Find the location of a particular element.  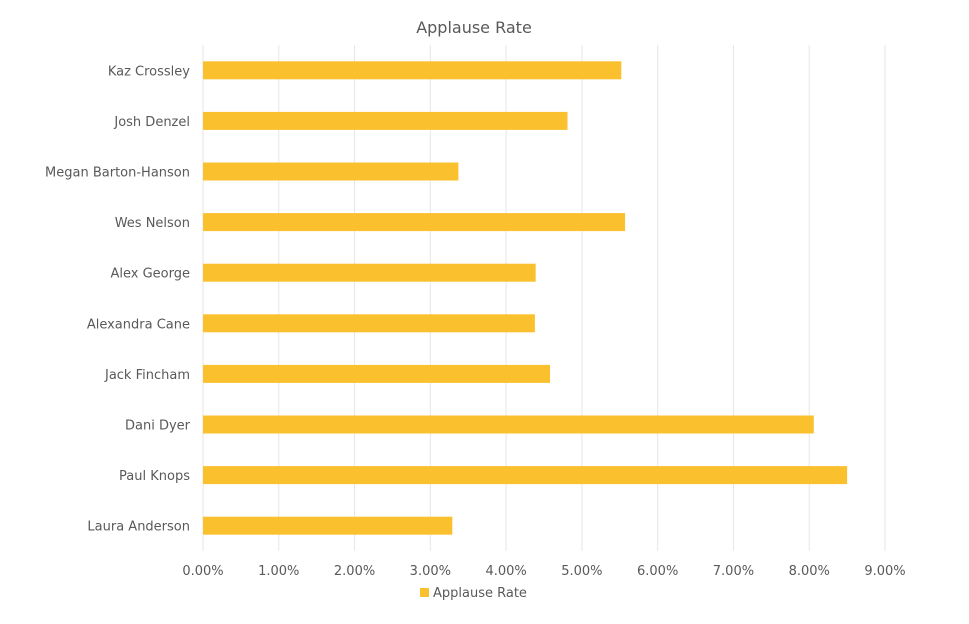

legend: Applause Rate is located at coordinates (473, 593).